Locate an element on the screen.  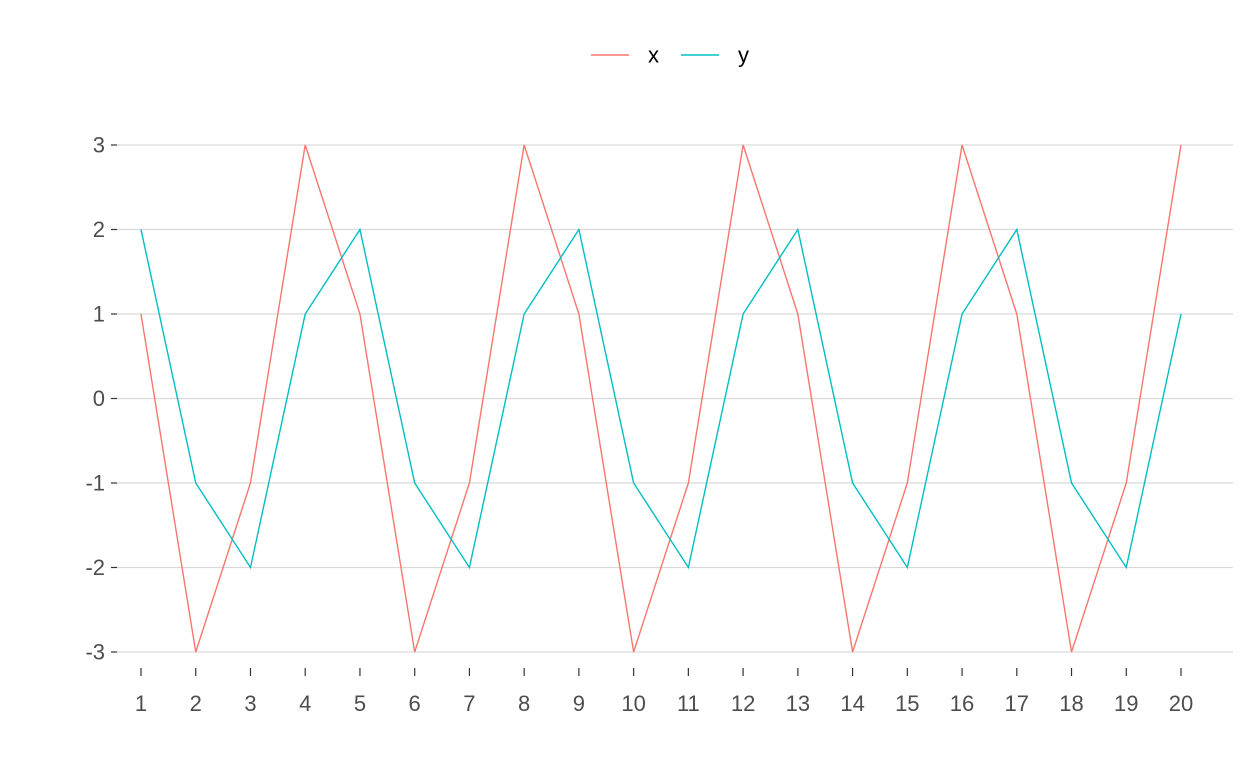
y-tick-label: -2 is located at coordinates (95, 567).